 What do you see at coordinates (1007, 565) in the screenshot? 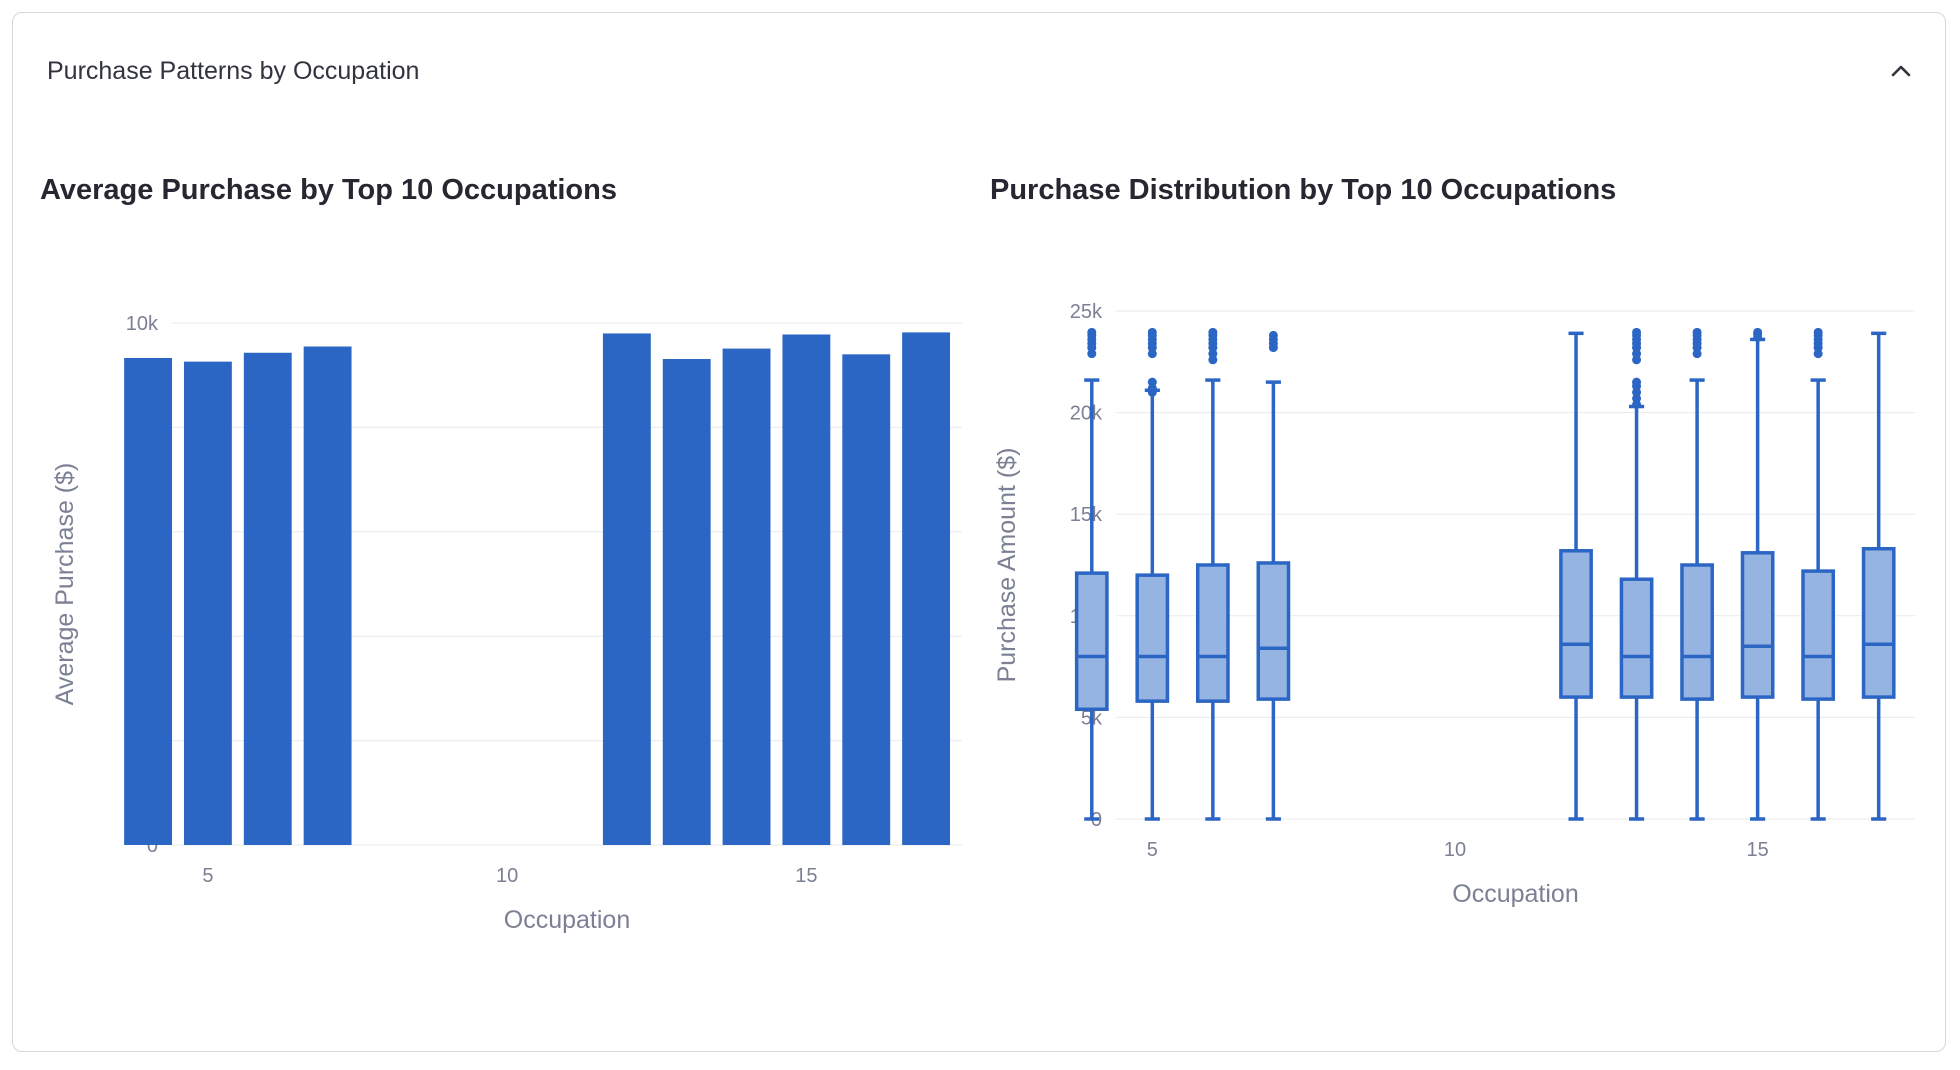
I see `y-axis-title: Purchase Amount ($)` at bounding box center [1007, 565].